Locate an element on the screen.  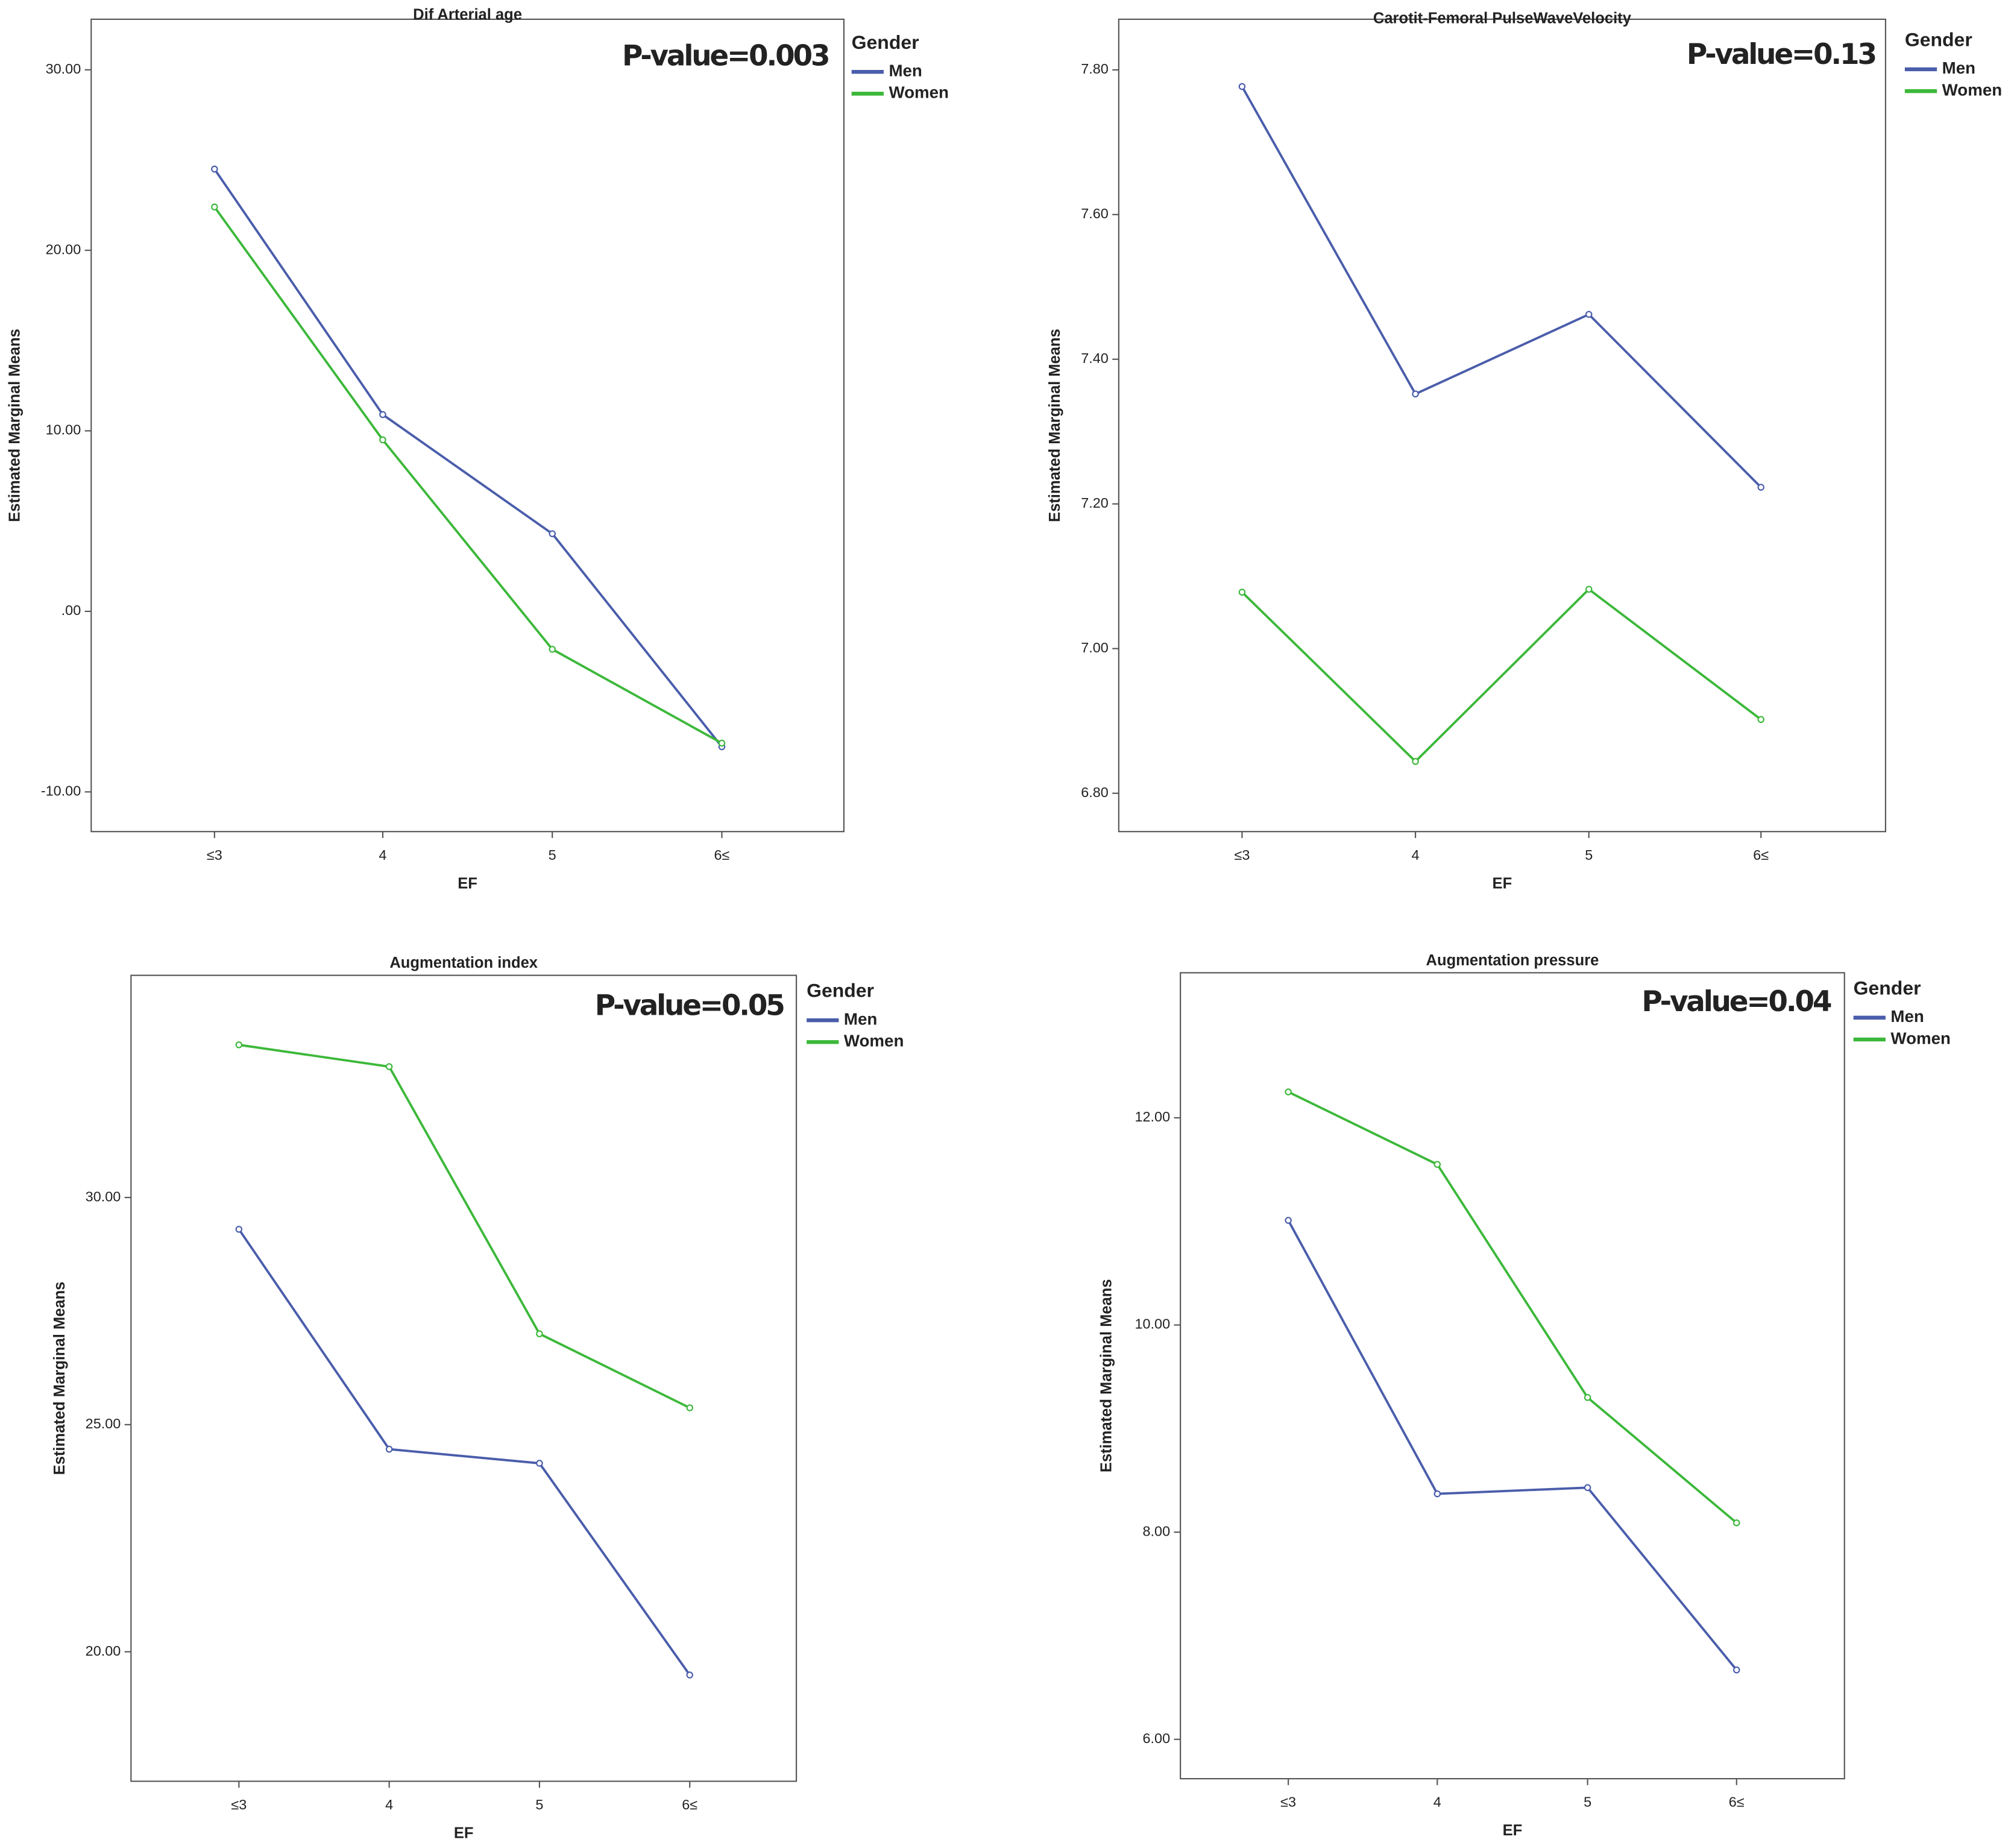
y-tick-label: 6.00 is located at coordinates (1157, 1738).